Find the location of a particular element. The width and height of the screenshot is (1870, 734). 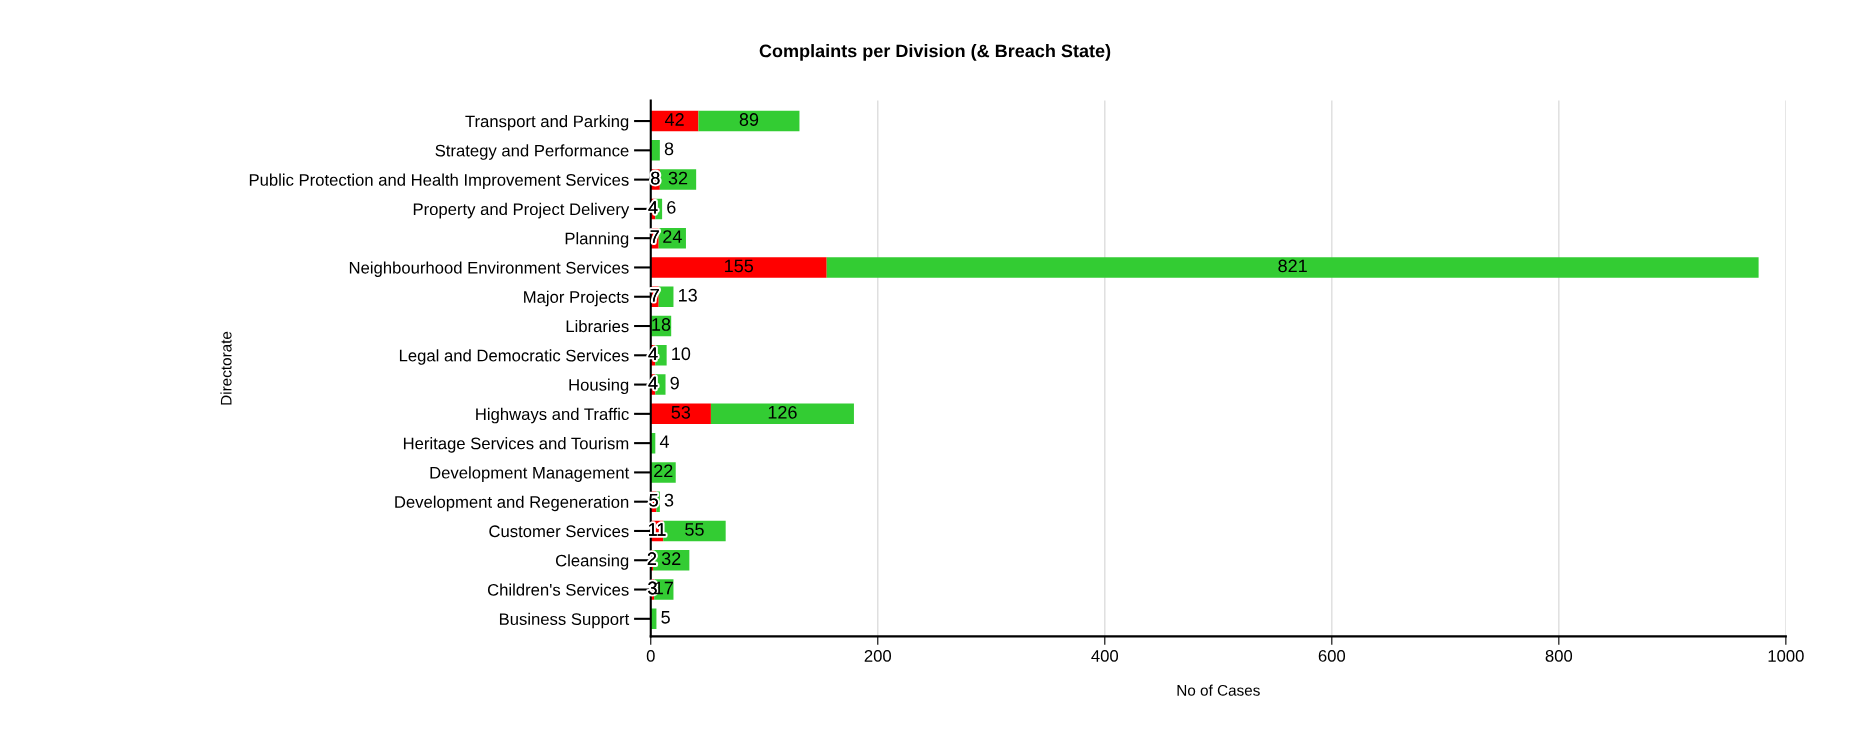

x-axis-title: No of Cases is located at coordinates (1218, 690).